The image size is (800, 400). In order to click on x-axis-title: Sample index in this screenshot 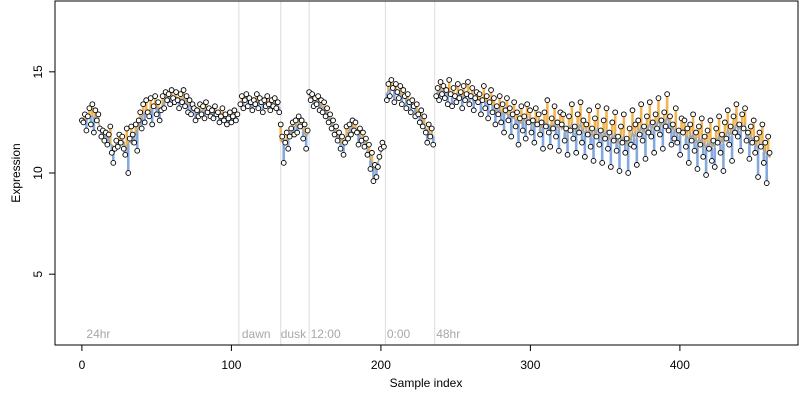, I will do `click(426, 383)`.